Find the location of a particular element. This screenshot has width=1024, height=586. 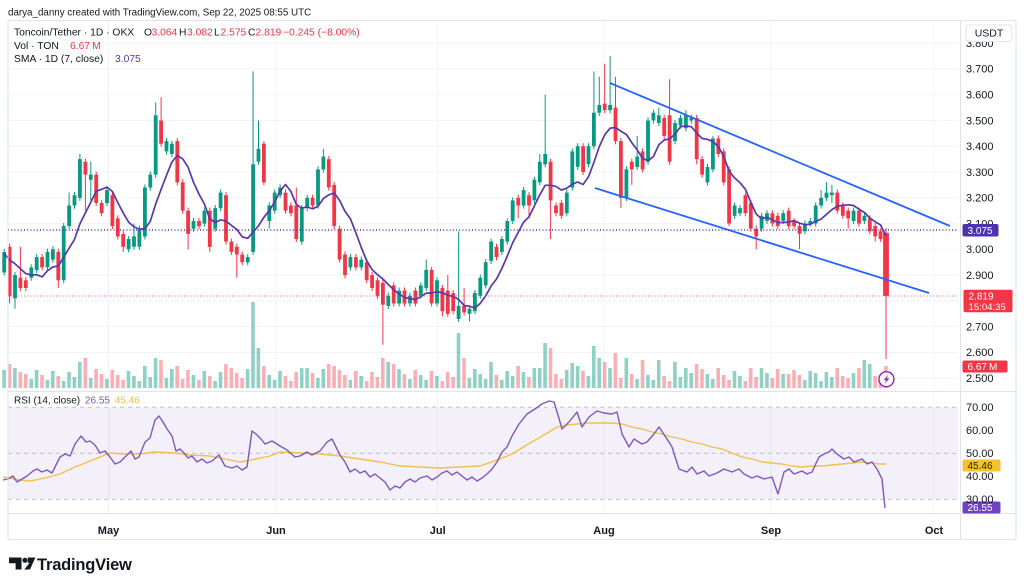

svg-text: O is located at coordinates (148, 33).